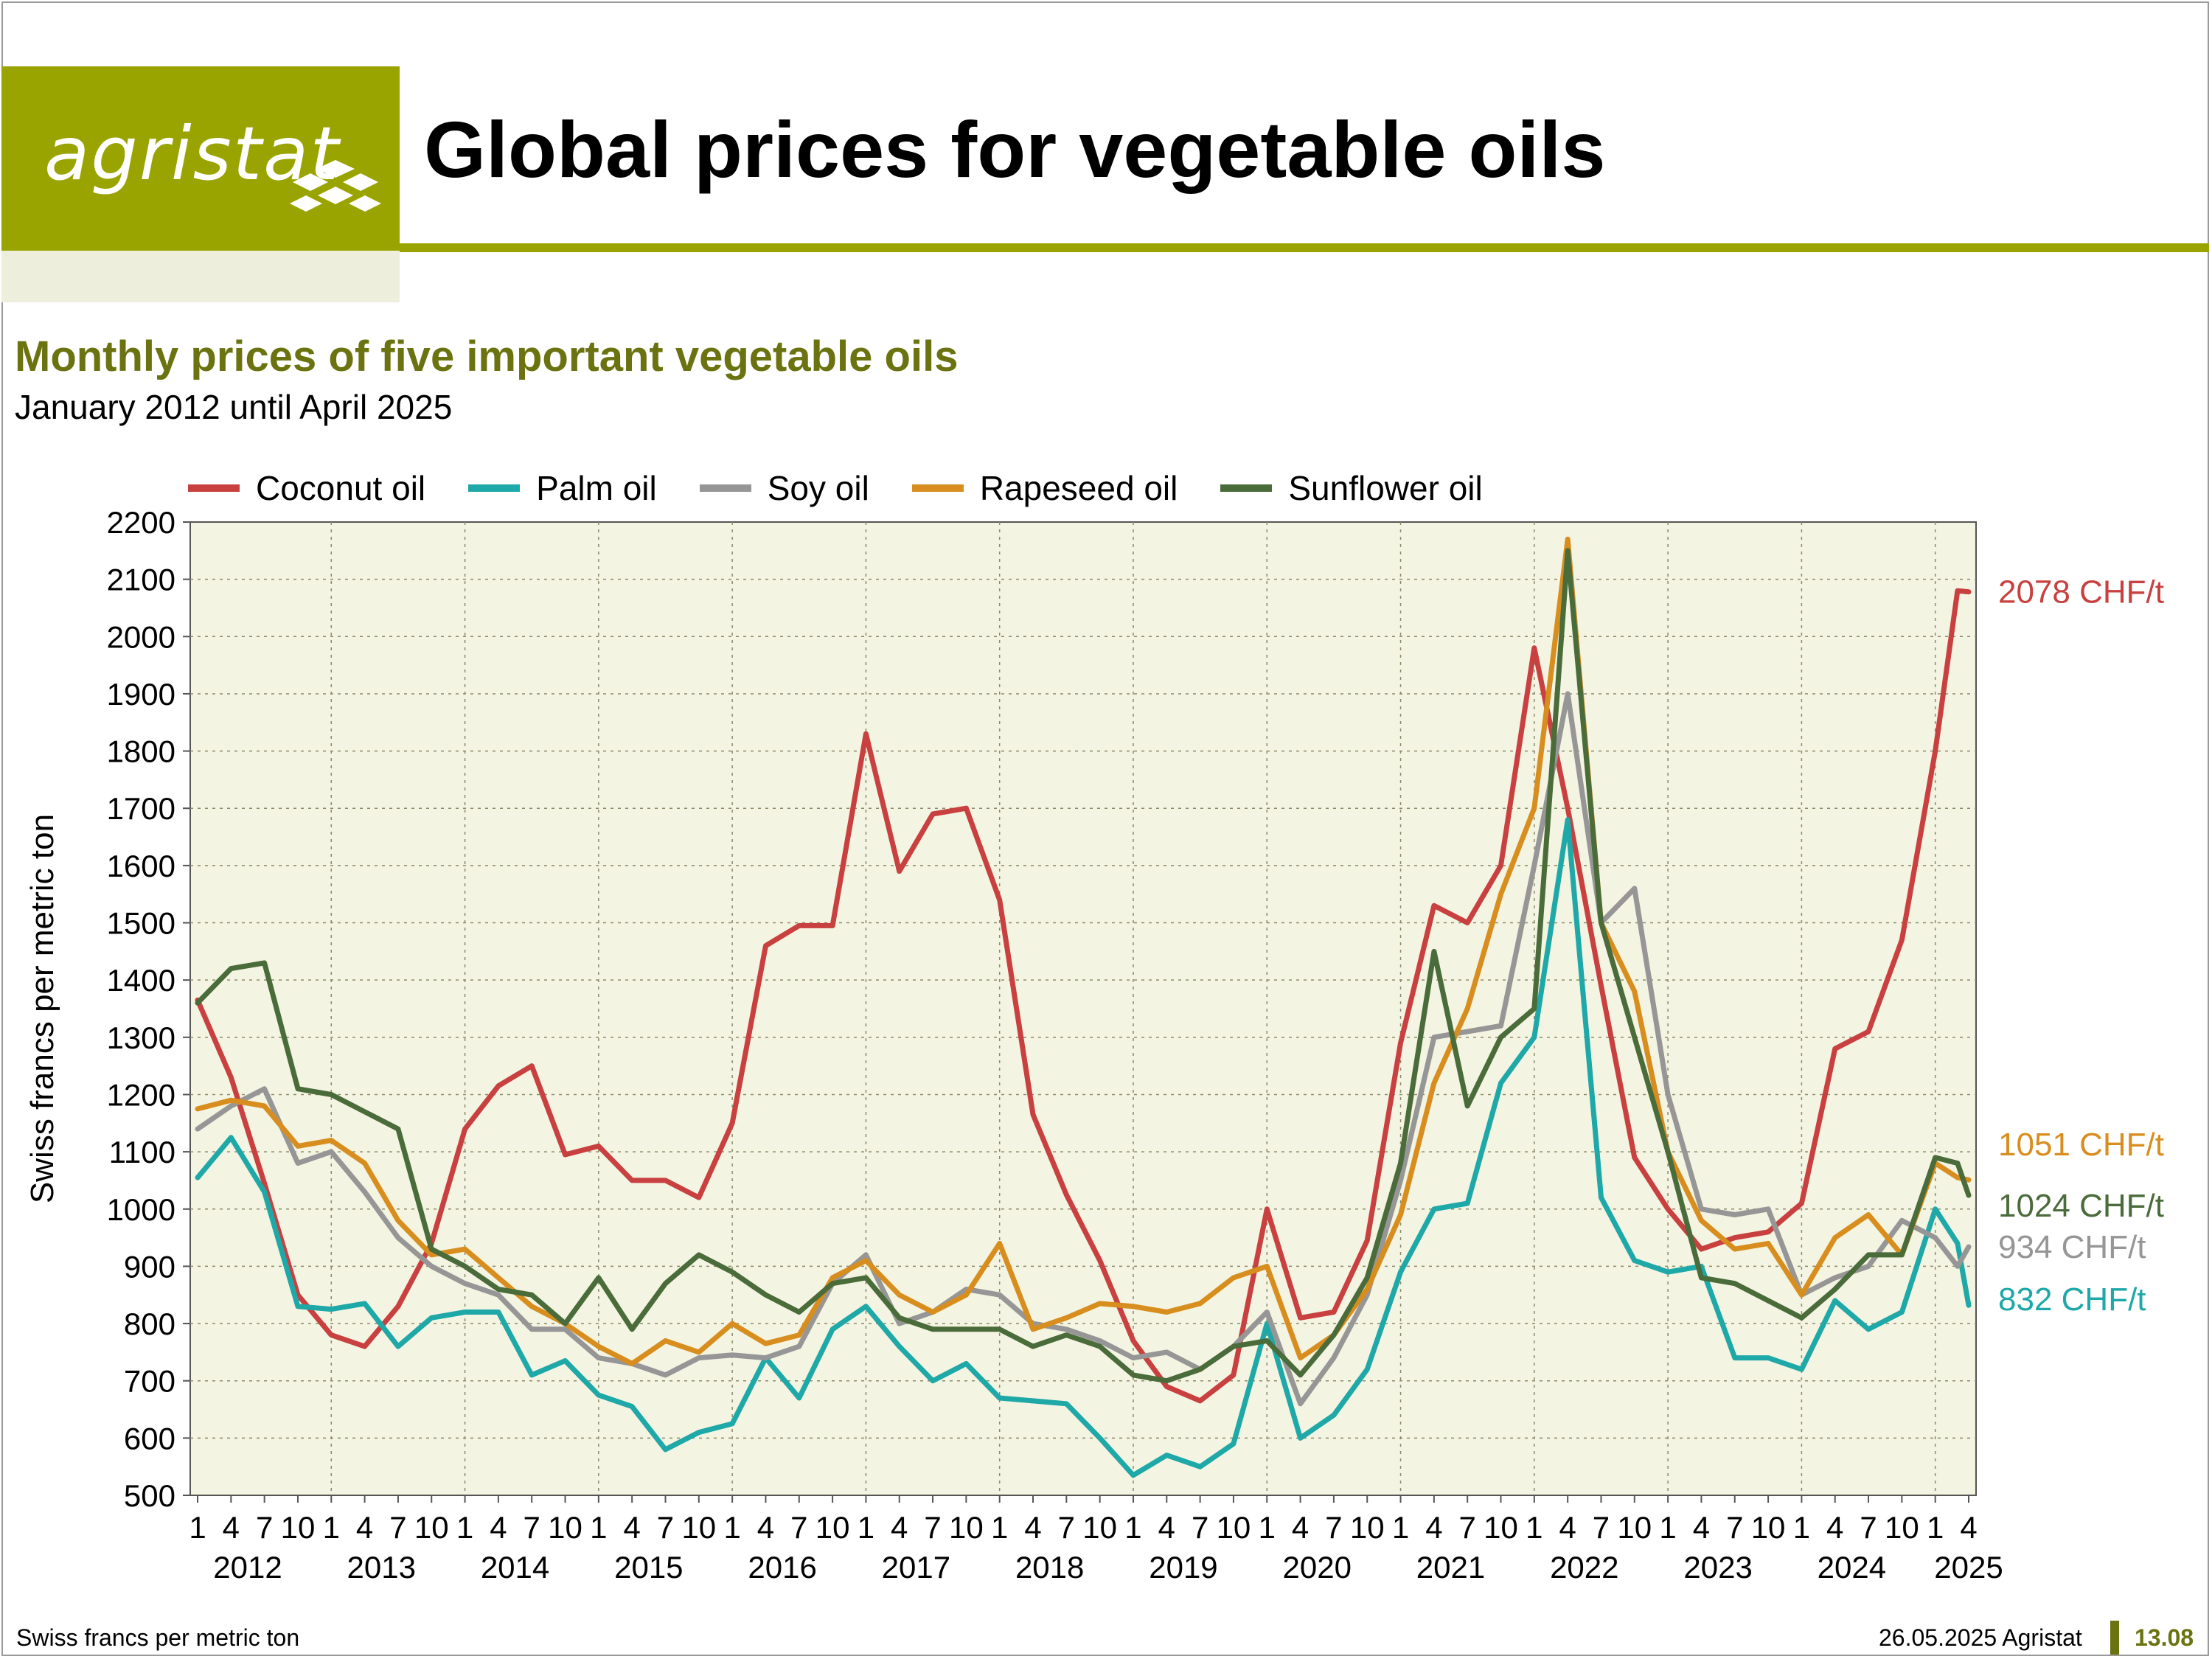 Image resolution: width=2212 pixels, height=1659 pixels. What do you see at coordinates (149, 1324) in the screenshot?
I see `y-tick-label: 800` at bounding box center [149, 1324].